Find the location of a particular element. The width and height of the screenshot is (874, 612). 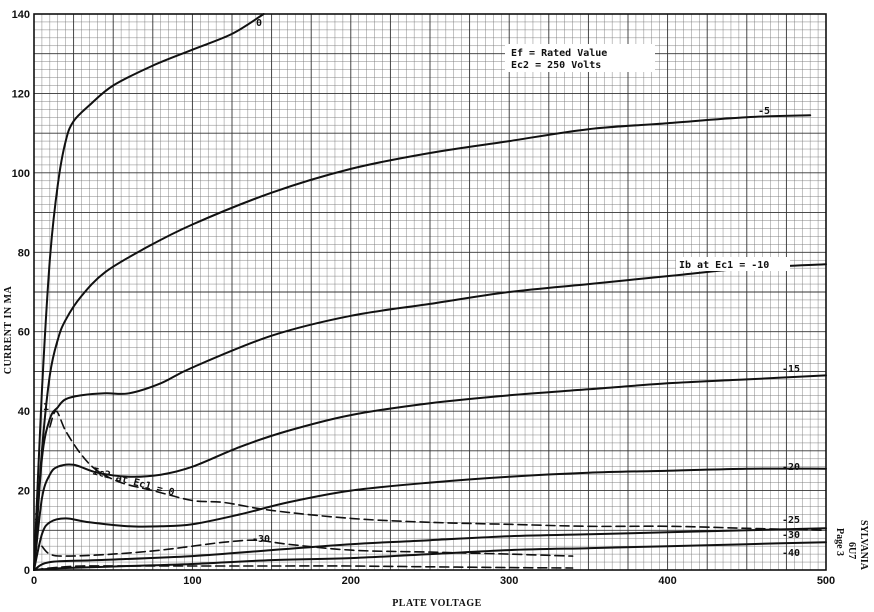

x-tick-label: 400 is located at coordinates (667, 581).